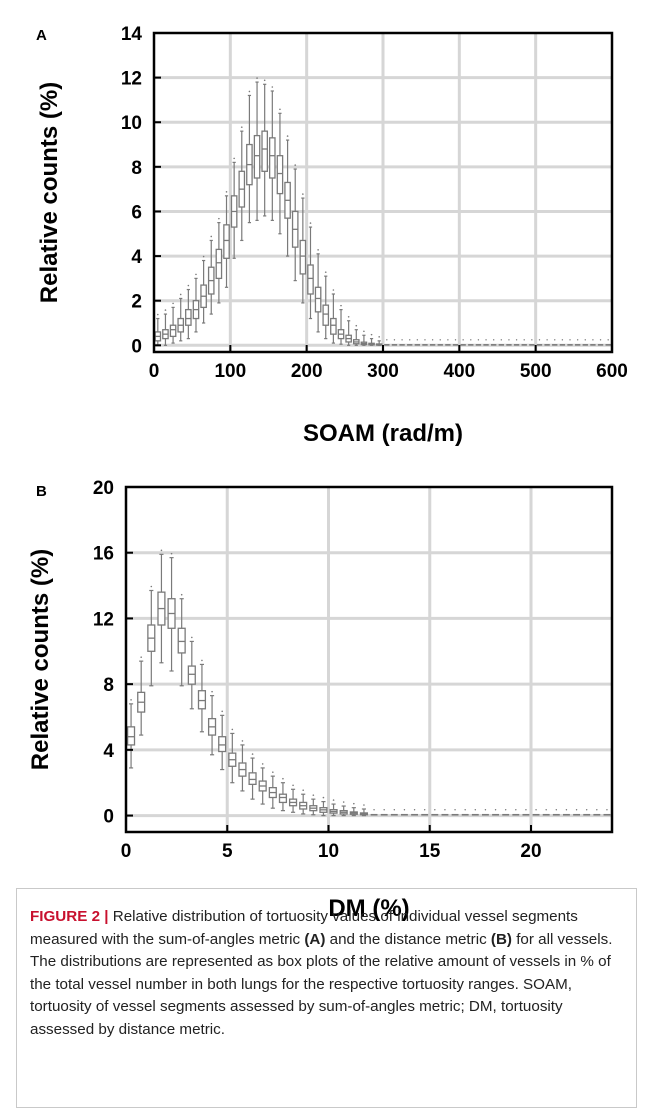 The width and height of the screenshot is (655, 1116). Describe the element at coordinates (368, 908) in the screenshot. I see `panel-b-xlabel: DM (%)` at that location.